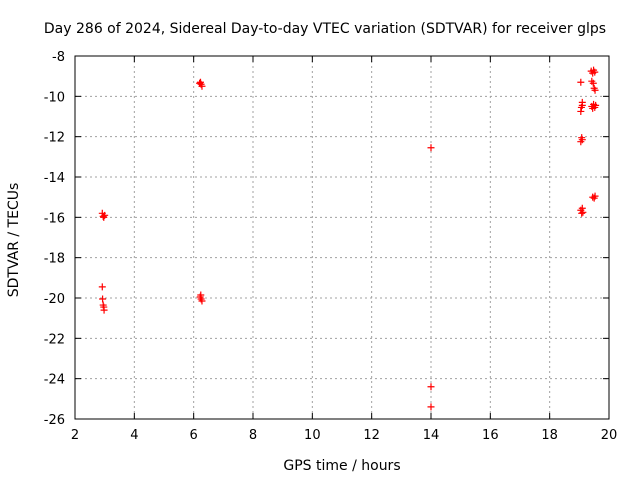 The height and width of the screenshot is (480, 640). What do you see at coordinates (54, 299) in the screenshot?
I see `y-tick-label: -20` at bounding box center [54, 299].